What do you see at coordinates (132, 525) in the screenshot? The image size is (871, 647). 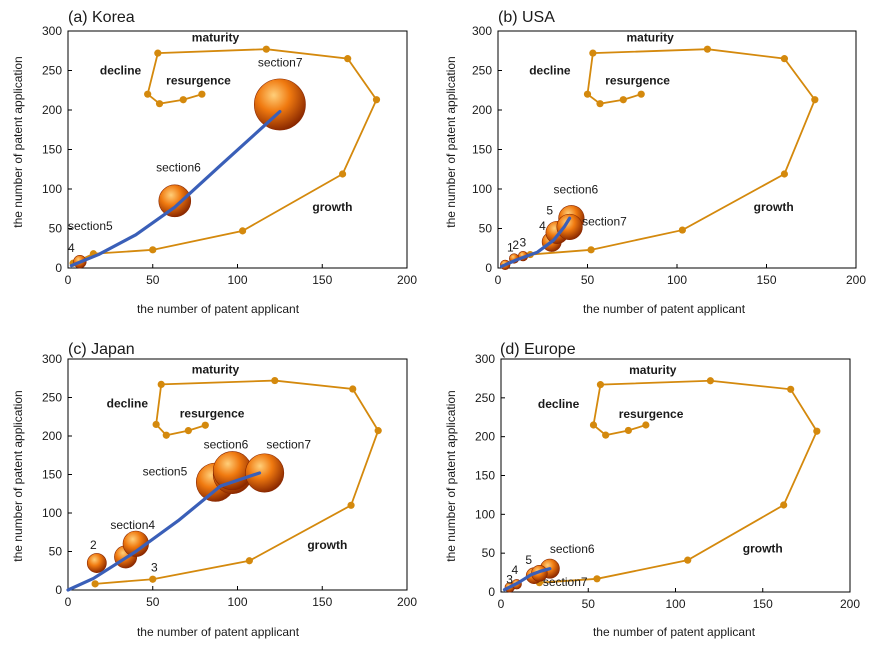 I see `bubble-label: section4` at bounding box center [132, 525].